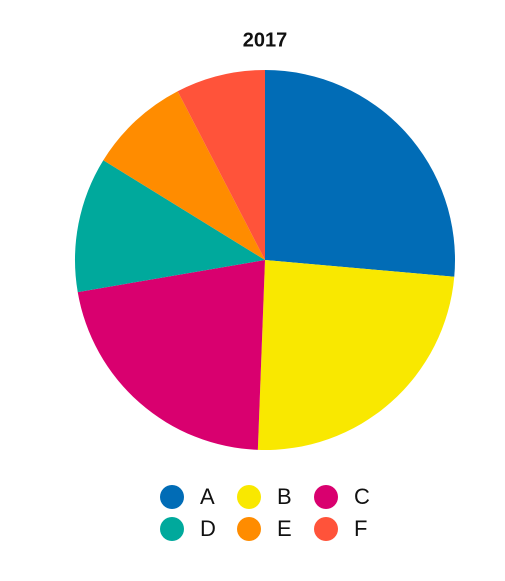  I want to click on chart-title: 2017, so click(265, 40).